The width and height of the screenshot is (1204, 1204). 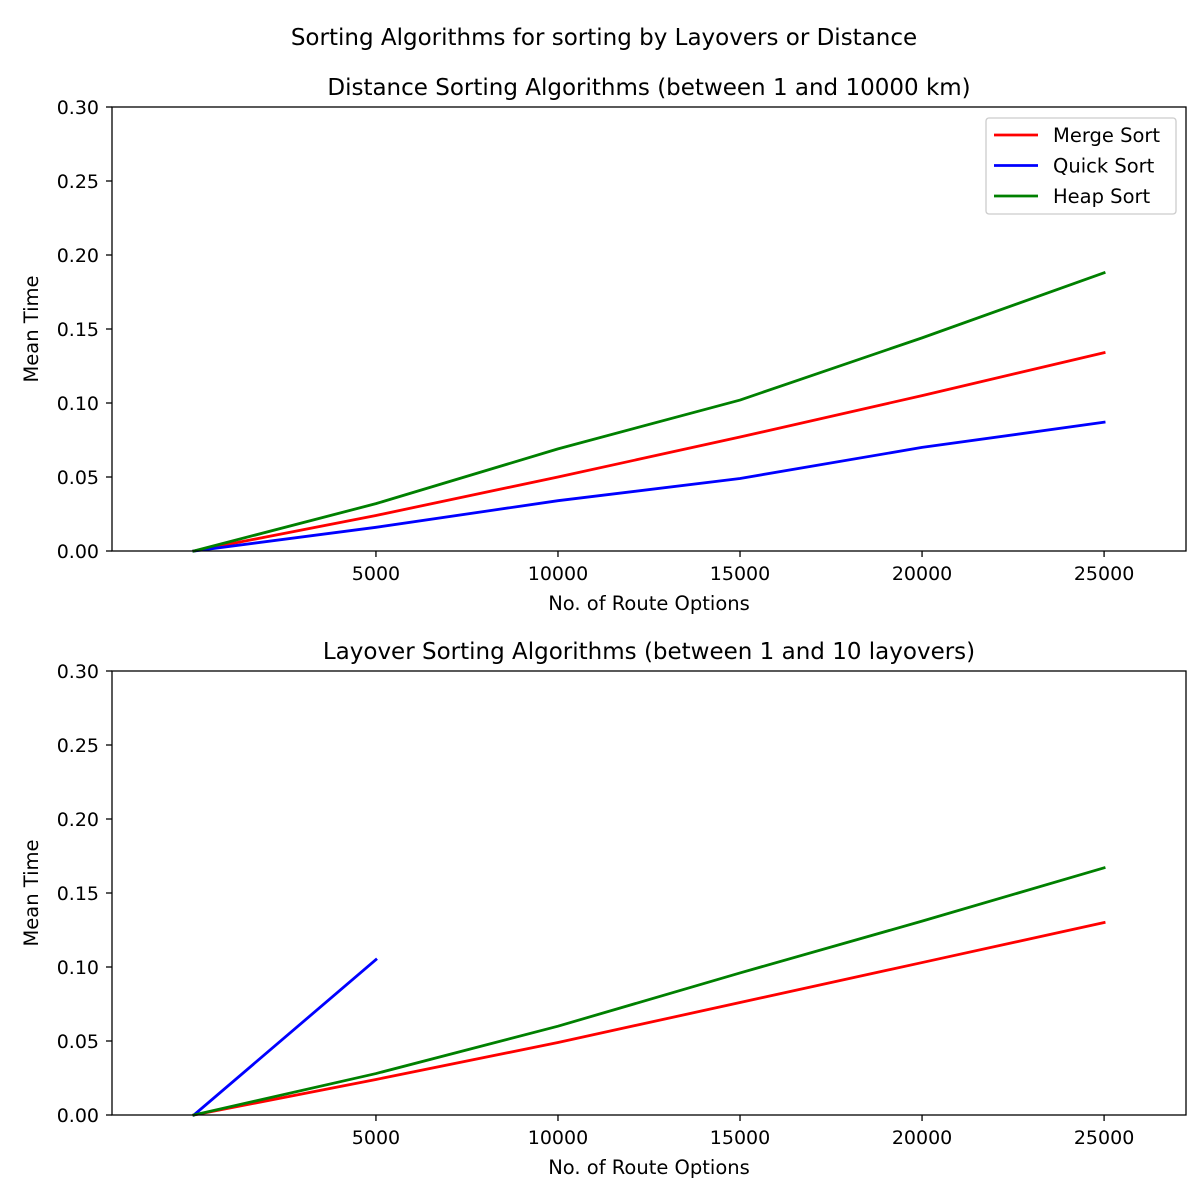 I want to click on legend: Merge Sort Quick Sort Heap Sort, so click(x=1081, y=166).